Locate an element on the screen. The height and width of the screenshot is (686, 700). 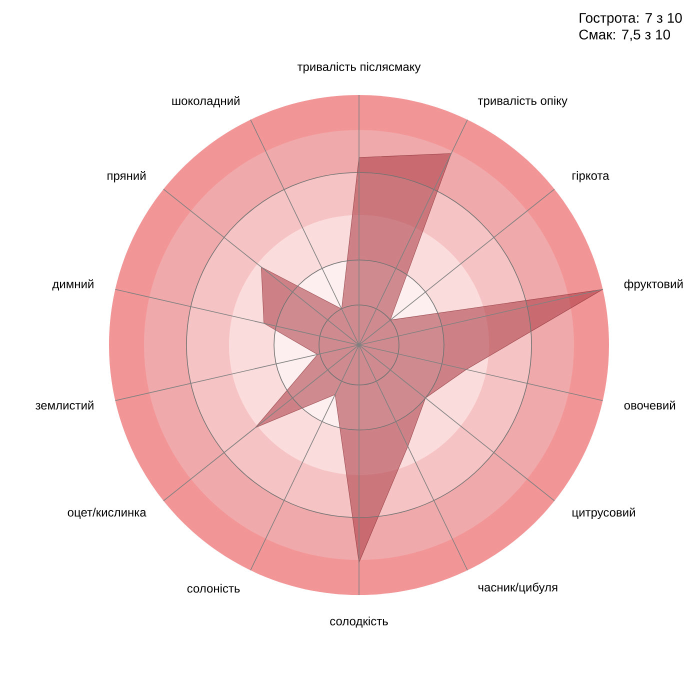
text: Гострота: 7 з 10 is located at coordinates (631, 19).